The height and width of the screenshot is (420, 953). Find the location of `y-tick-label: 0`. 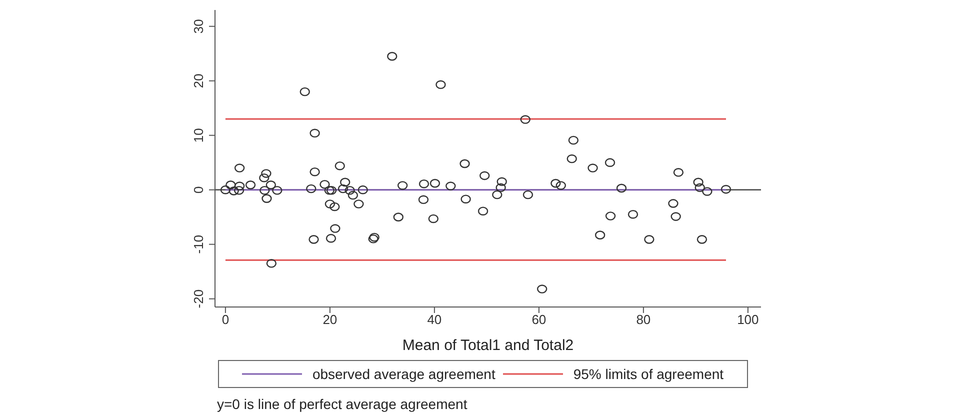

y-tick-label: 0 is located at coordinates (198, 190).